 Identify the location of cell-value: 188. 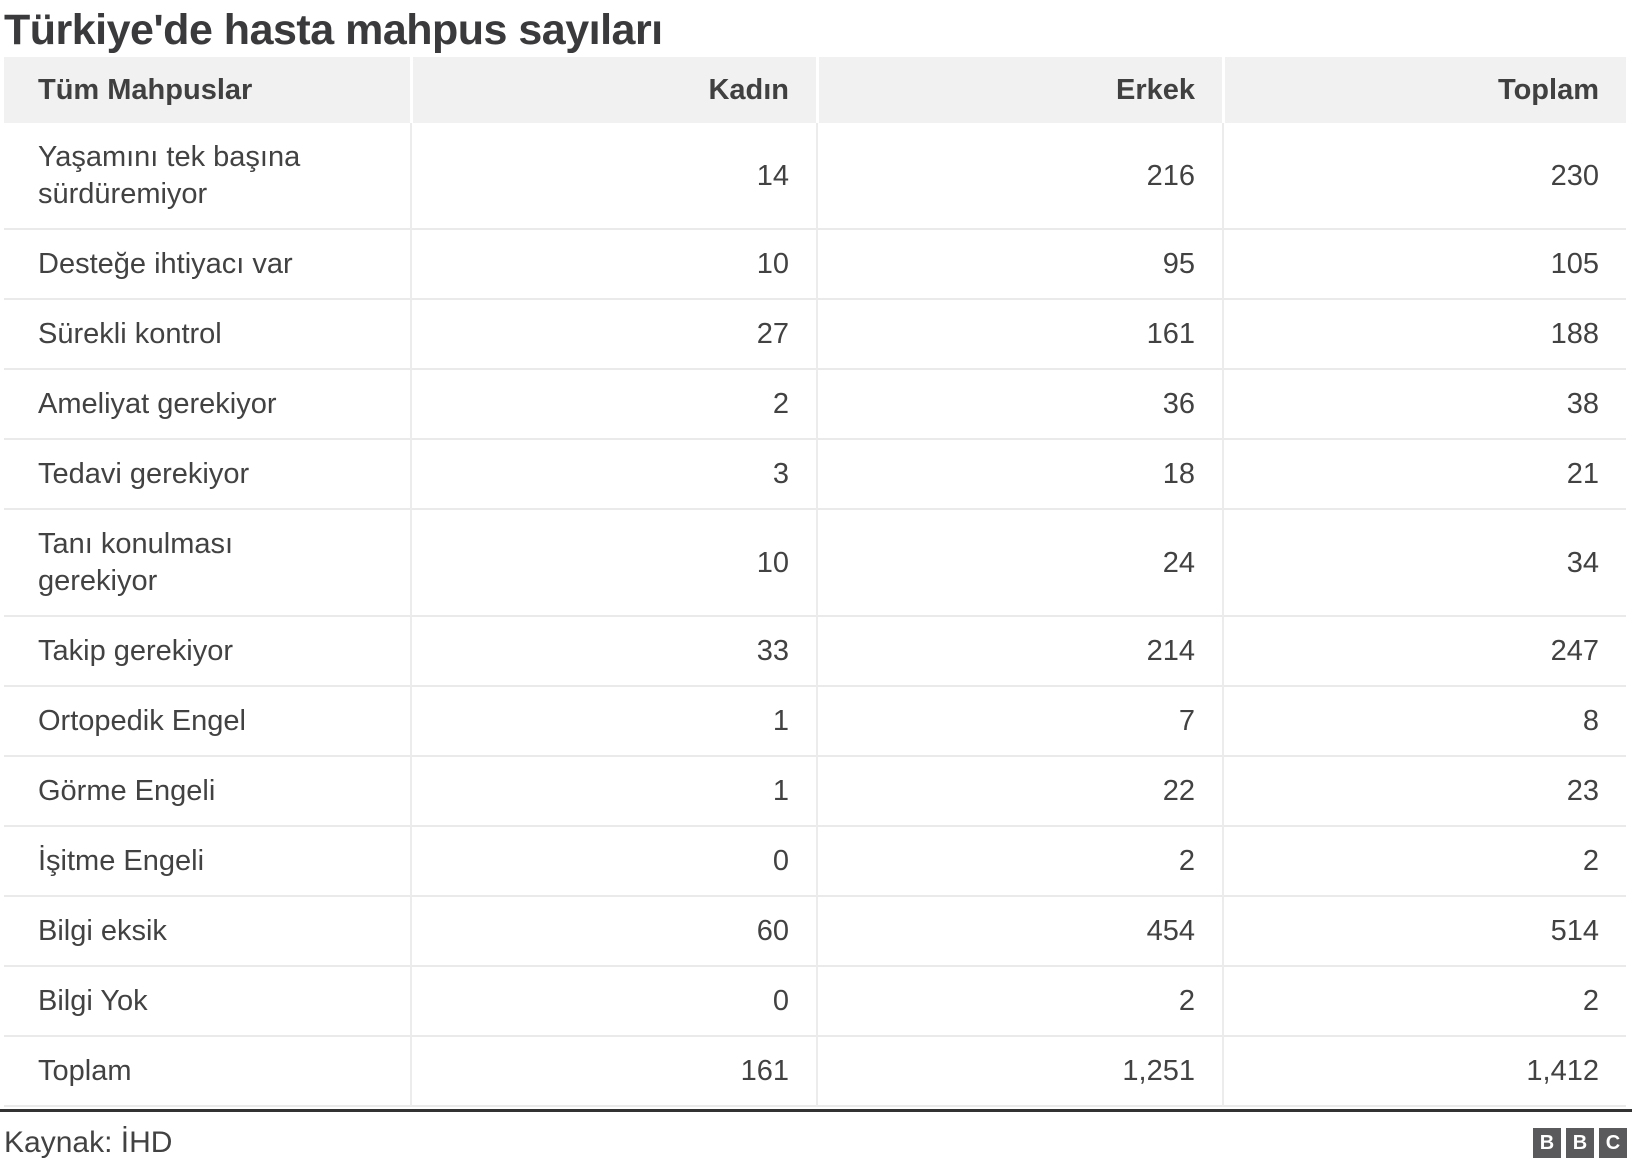
(1424, 335).